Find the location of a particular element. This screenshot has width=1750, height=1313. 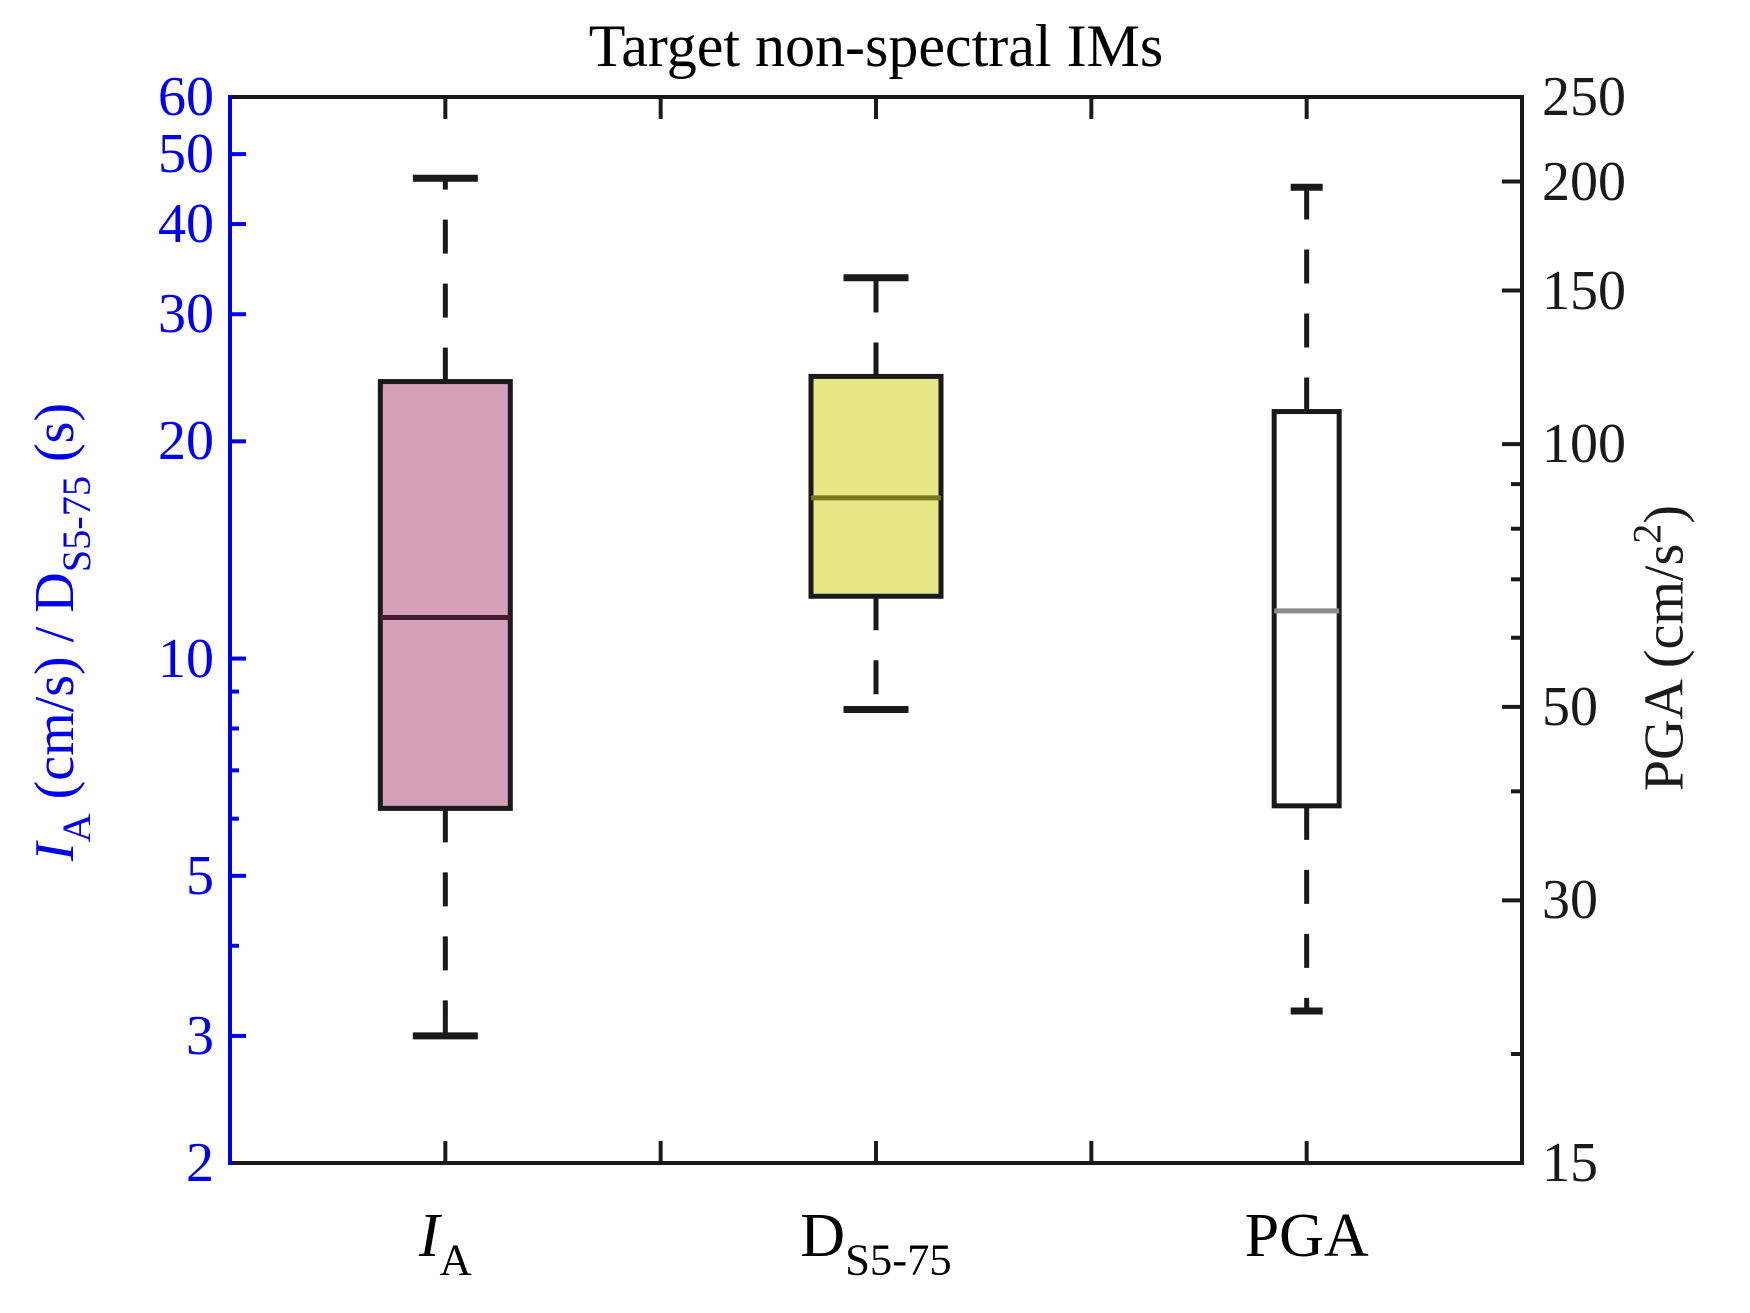

y-left-tick-label: 60 is located at coordinates (186, 97).